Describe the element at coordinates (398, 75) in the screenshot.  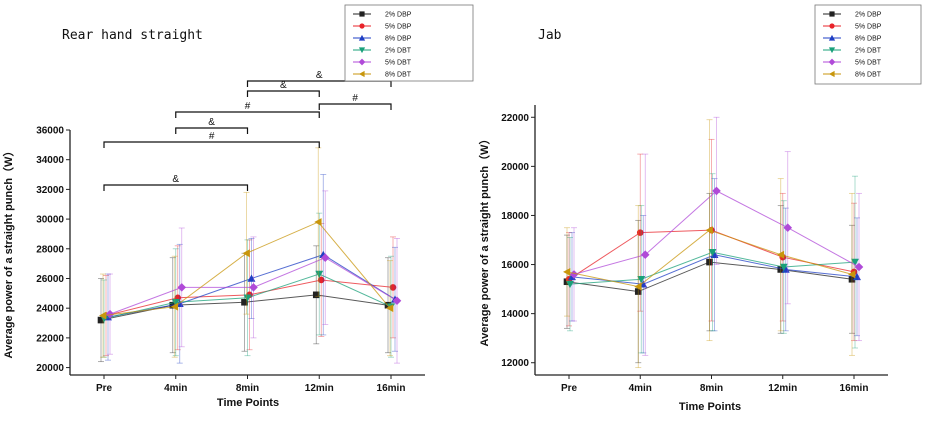
I see `legend-label: 8% DBT` at that location.